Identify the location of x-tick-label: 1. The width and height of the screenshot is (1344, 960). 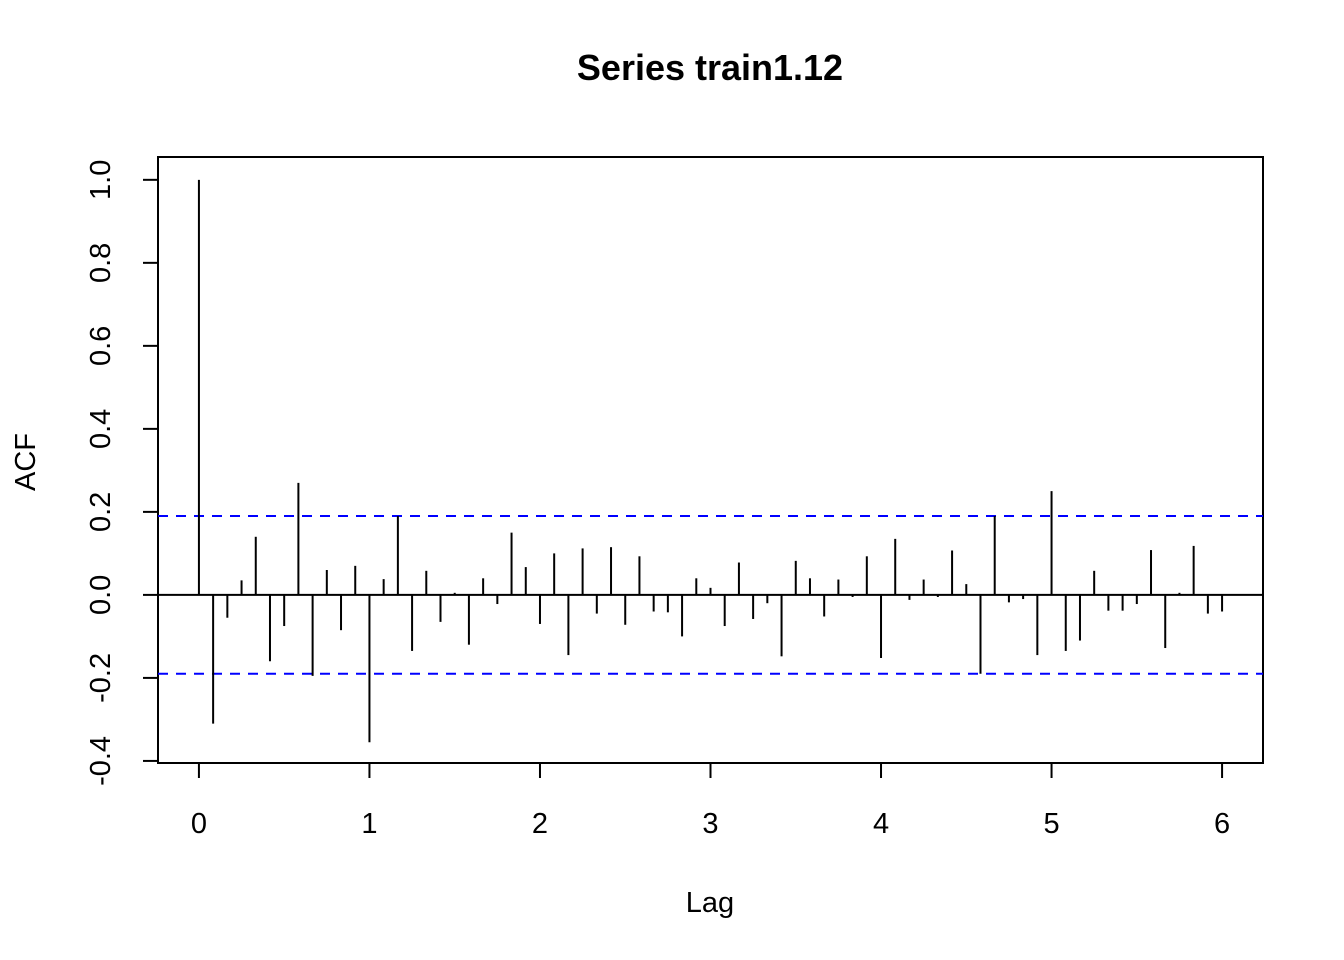
(369, 824).